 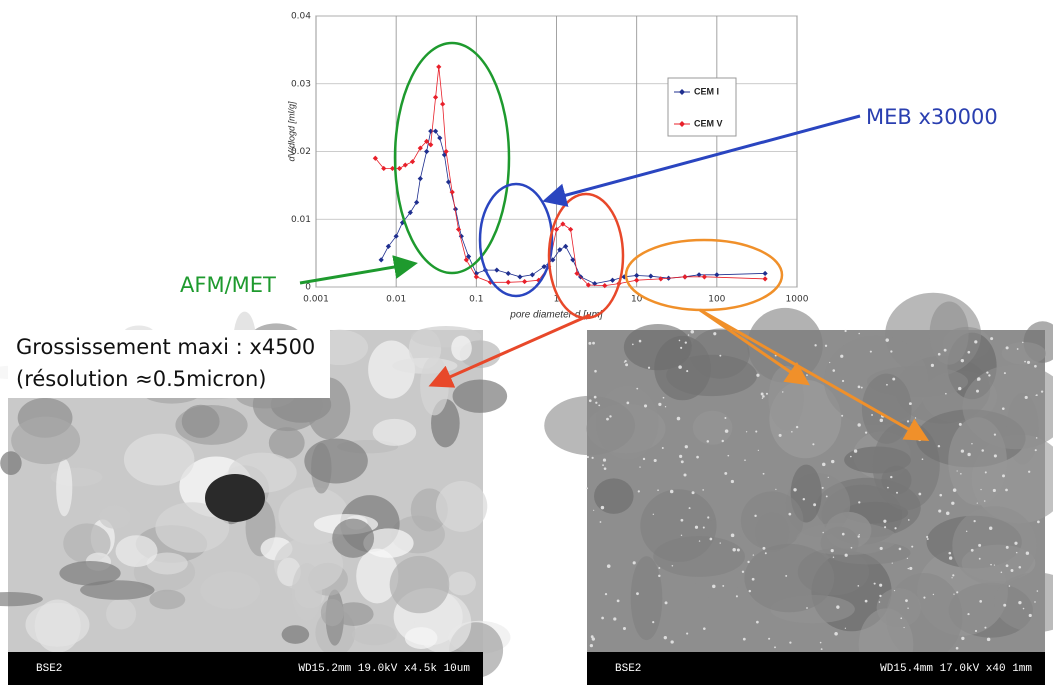 I want to click on y-tick-label: 0.04, so click(x=301, y=17).